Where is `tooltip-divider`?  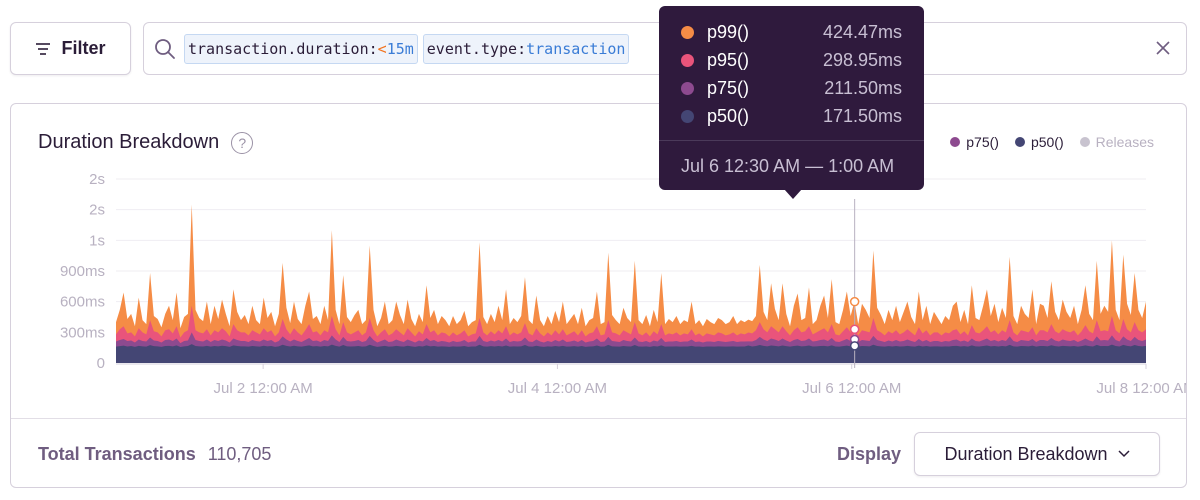
tooltip-divider is located at coordinates (791, 140).